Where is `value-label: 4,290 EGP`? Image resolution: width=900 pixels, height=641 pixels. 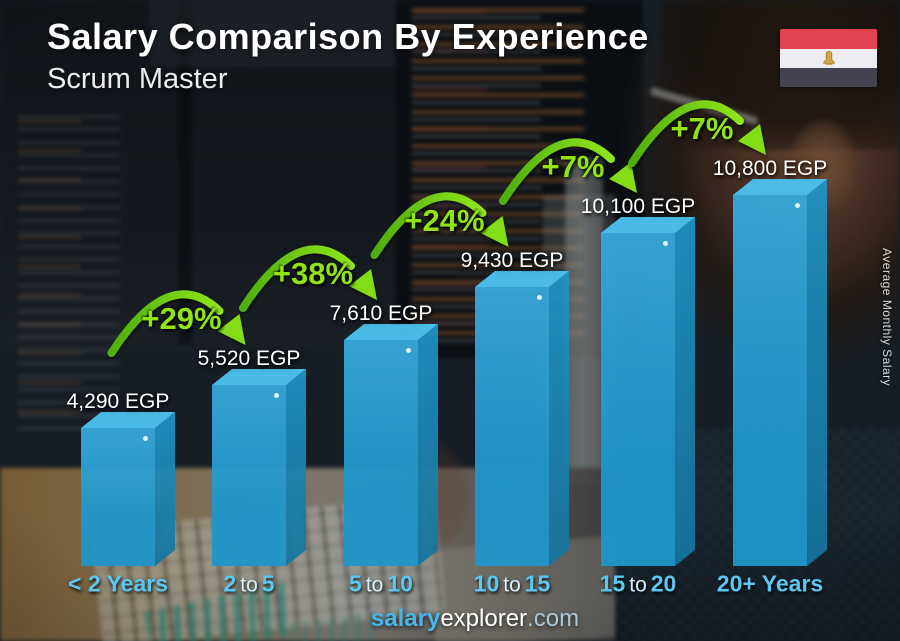 value-label: 4,290 EGP is located at coordinates (118, 401).